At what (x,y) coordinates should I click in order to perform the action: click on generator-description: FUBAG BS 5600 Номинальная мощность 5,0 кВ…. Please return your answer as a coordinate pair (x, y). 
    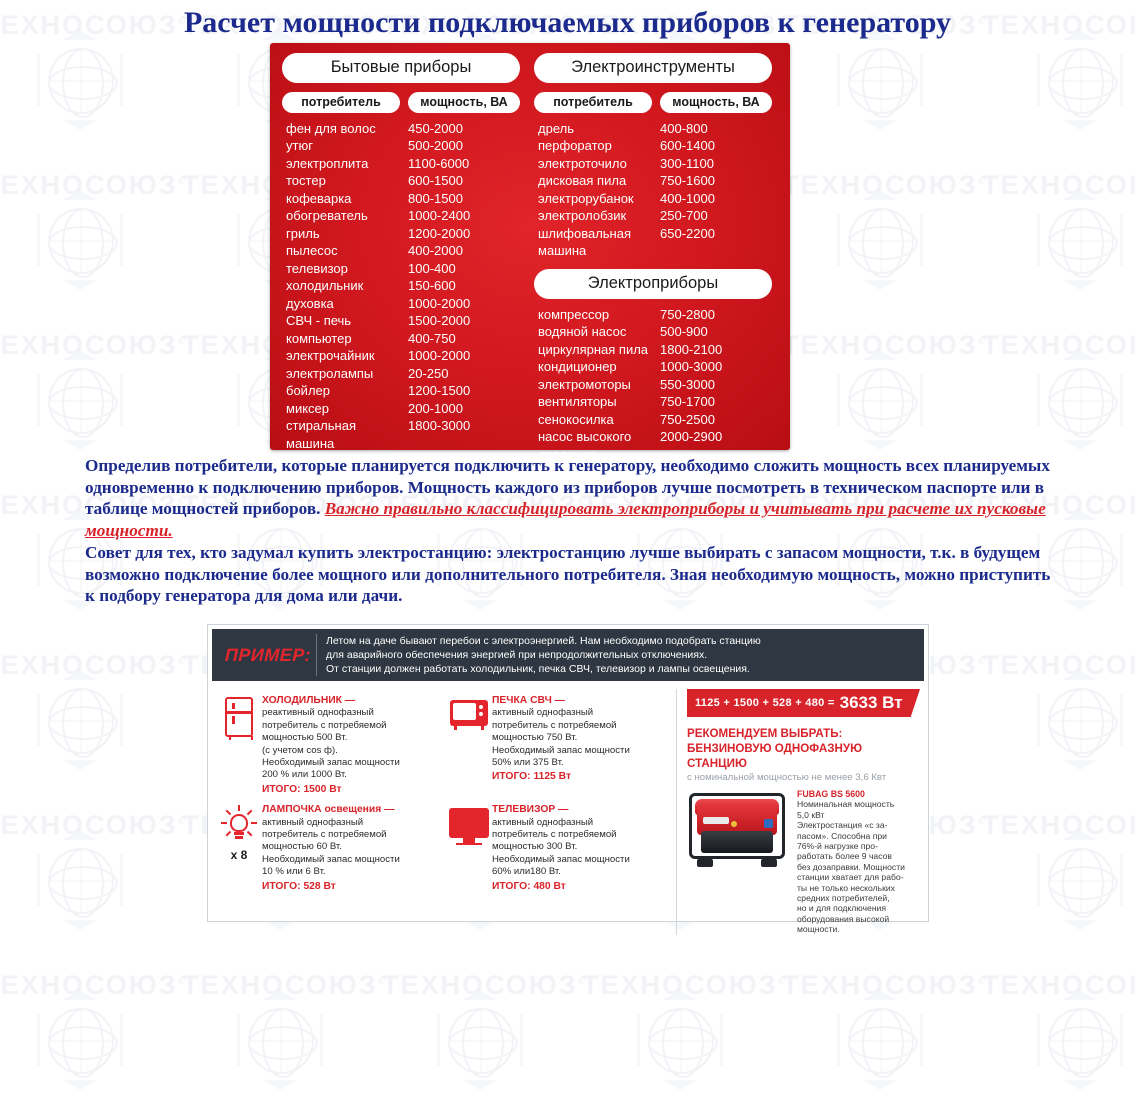
    Looking at the image, I should click on (848, 862).